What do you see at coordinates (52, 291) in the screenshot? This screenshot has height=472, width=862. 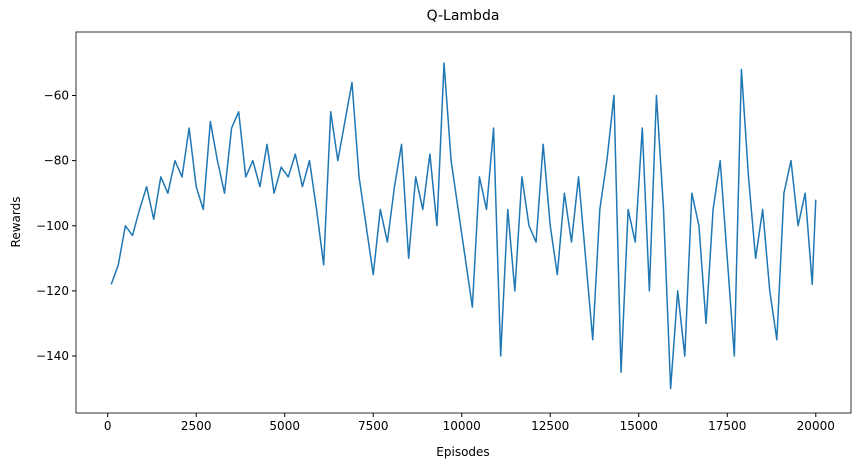 I see `y-tick-label: −120` at bounding box center [52, 291].